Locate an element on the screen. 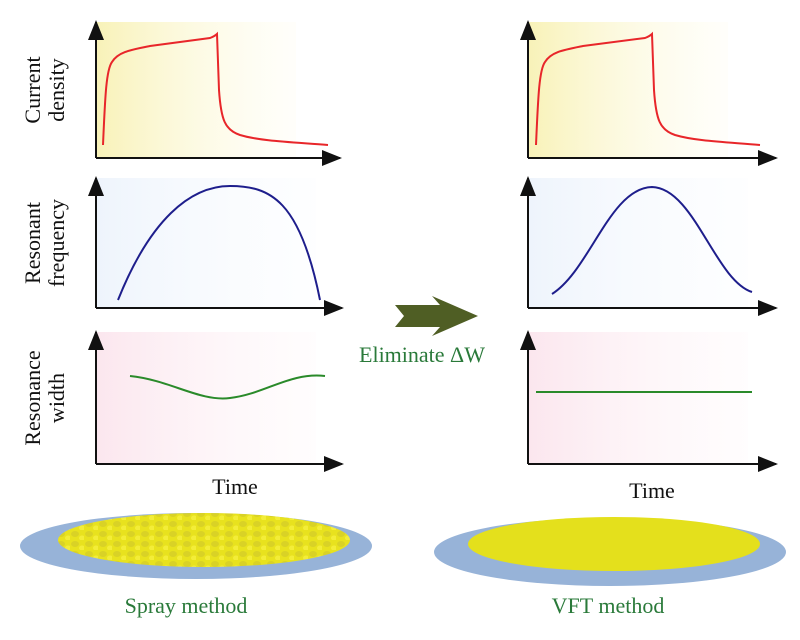 The image size is (800, 640). caption-vft-method: VFT method is located at coordinates (608, 605).